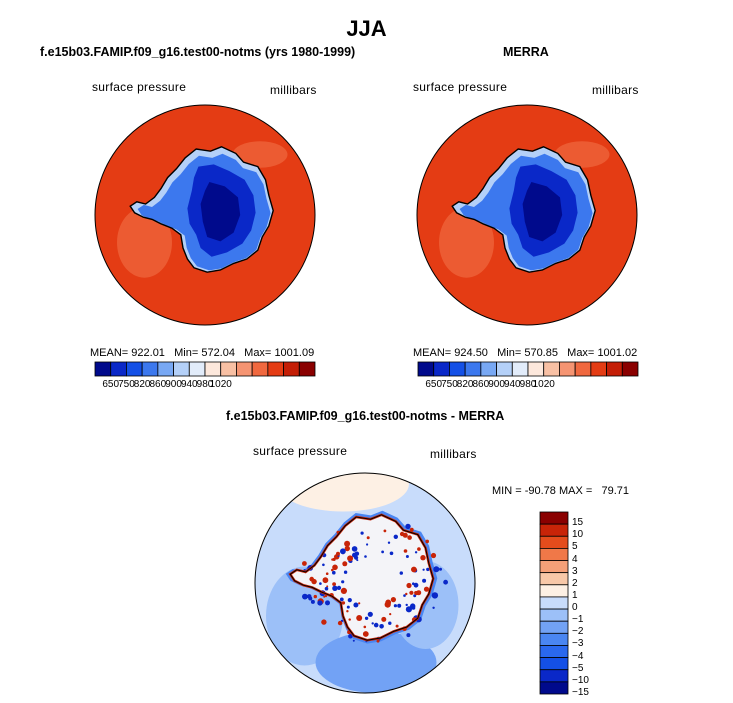 The height and width of the screenshot is (703, 733). Describe the element at coordinates (453, 454) in the screenshot. I see `panel-3-units: millibars` at that location.